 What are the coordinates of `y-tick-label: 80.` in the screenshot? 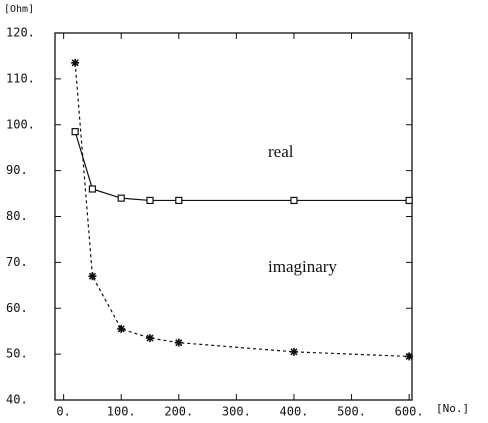 It's located at (17, 216).